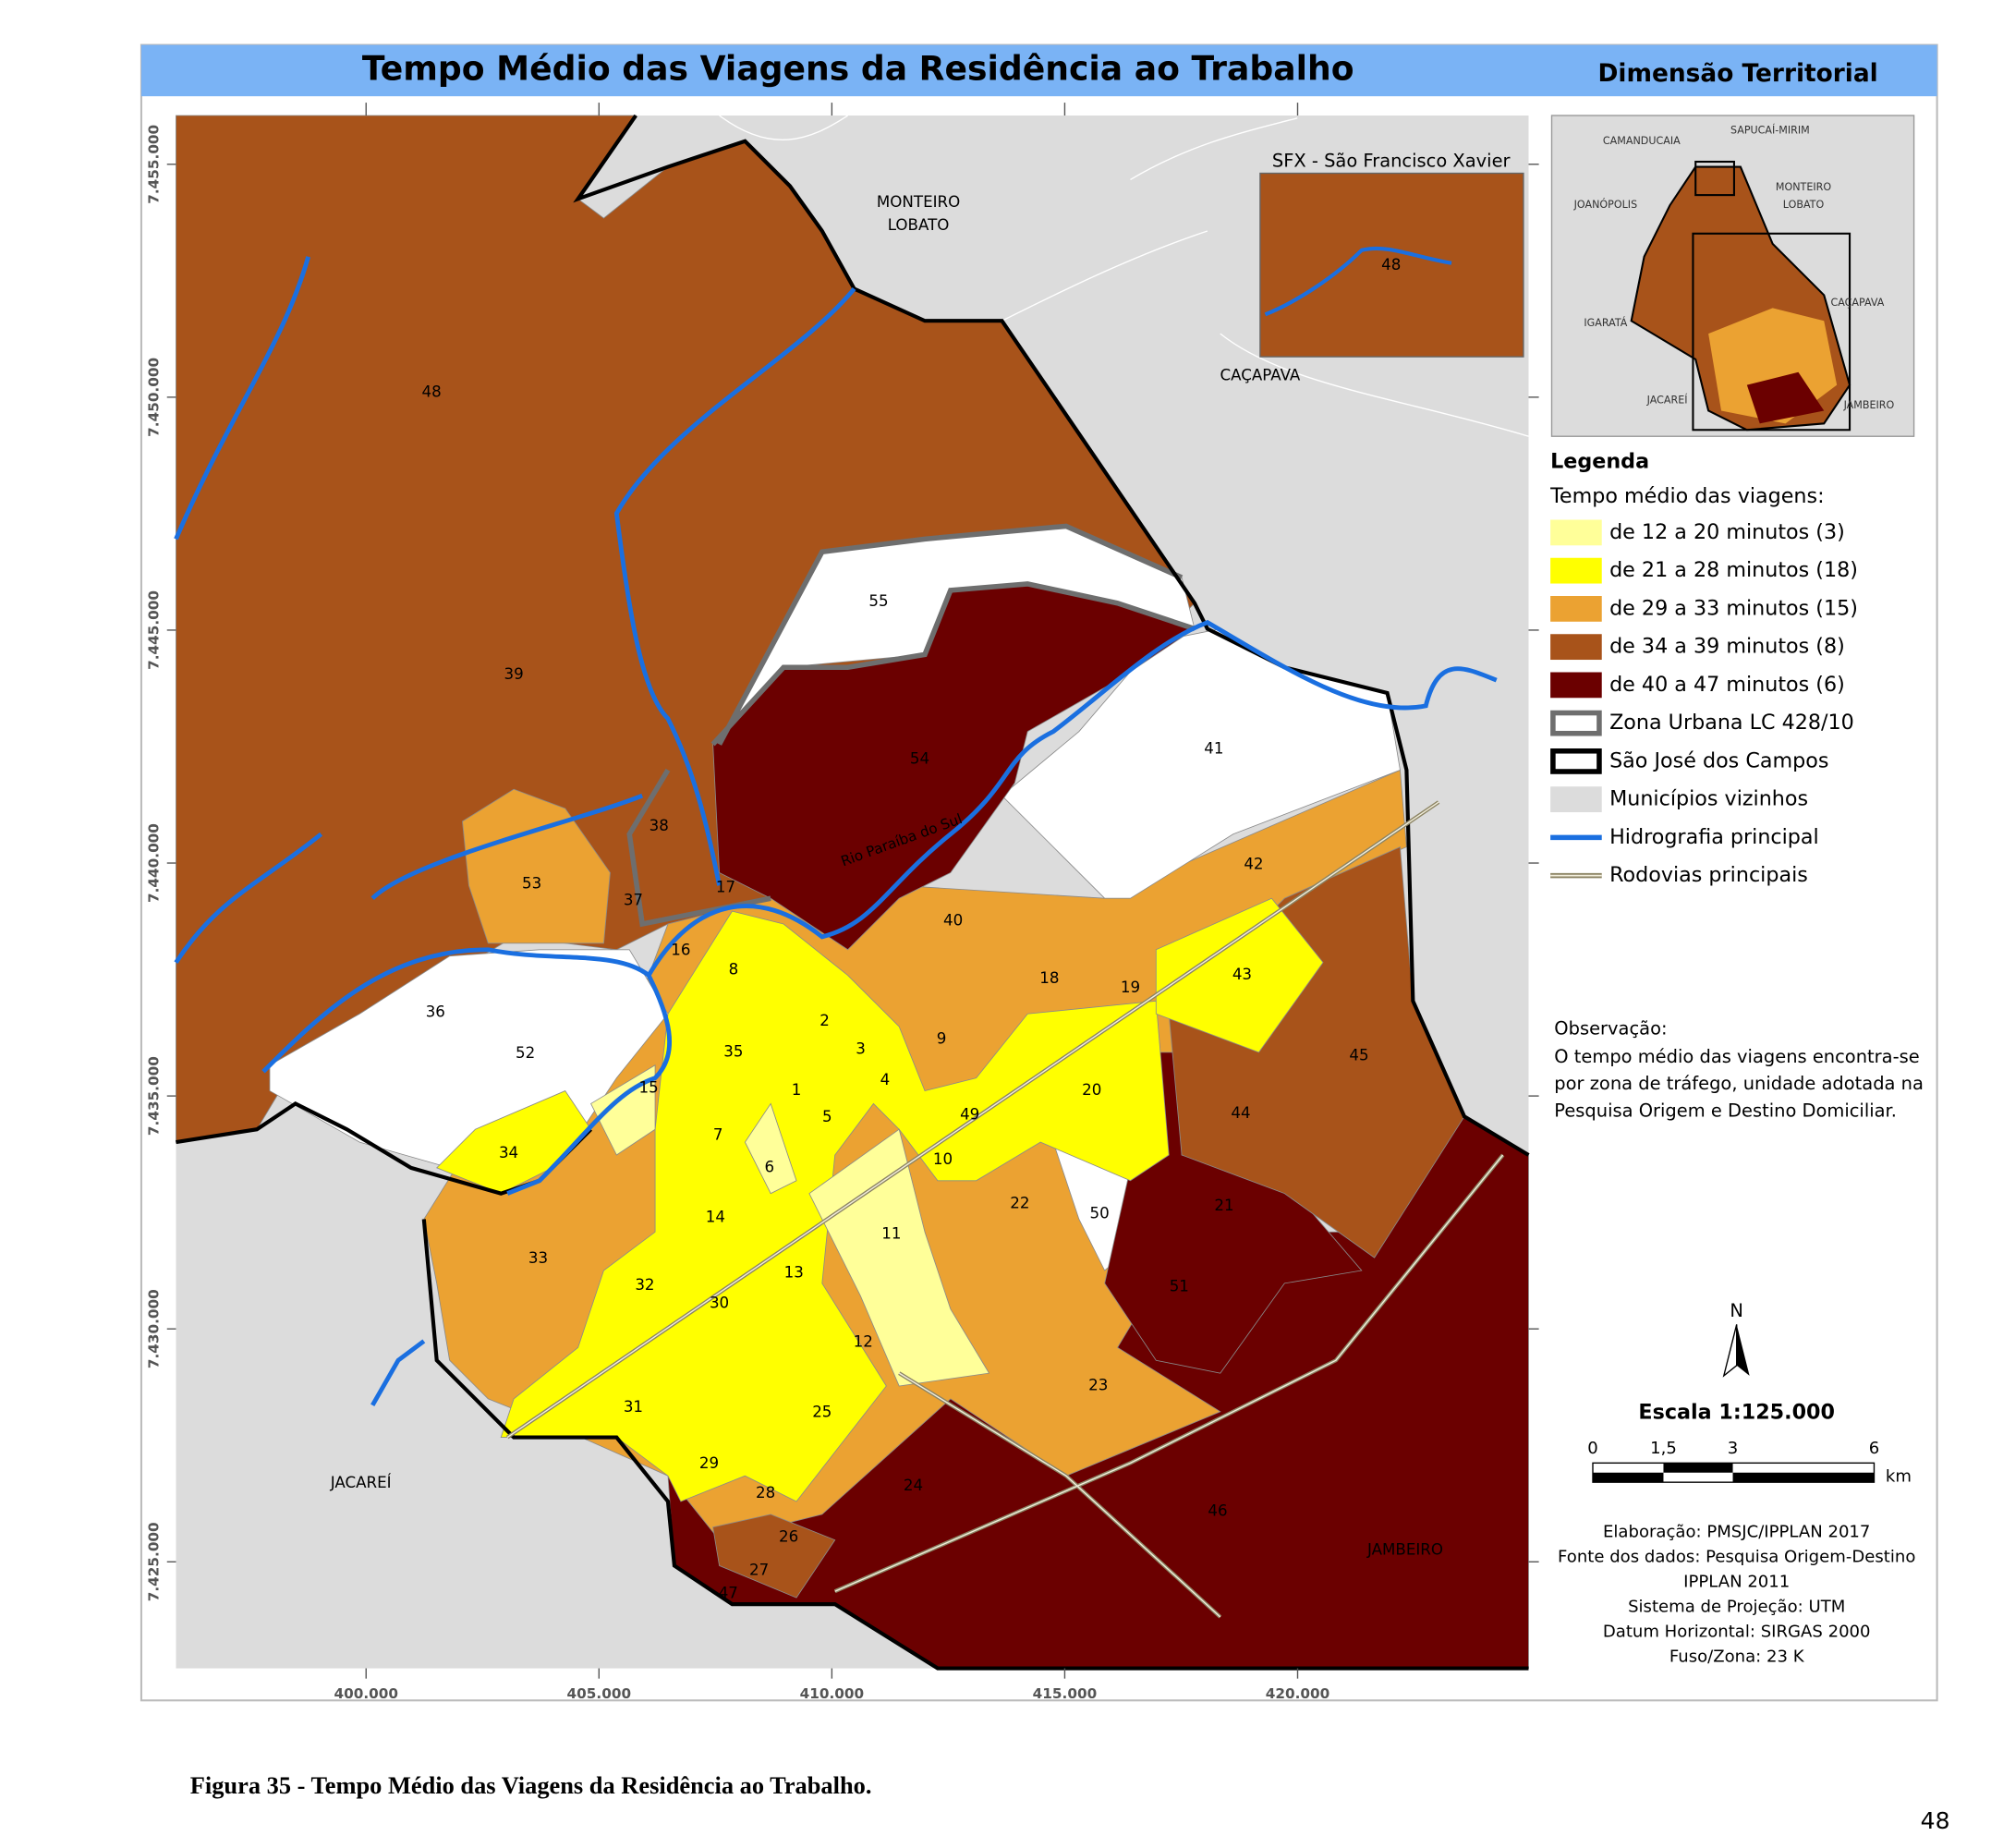 This screenshot has width=1991, height=1848. What do you see at coordinates (1727, 532) in the screenshot?
I see `legend-label: de 12 a 20 minutos (3)` at bounding box center [1727, 532].